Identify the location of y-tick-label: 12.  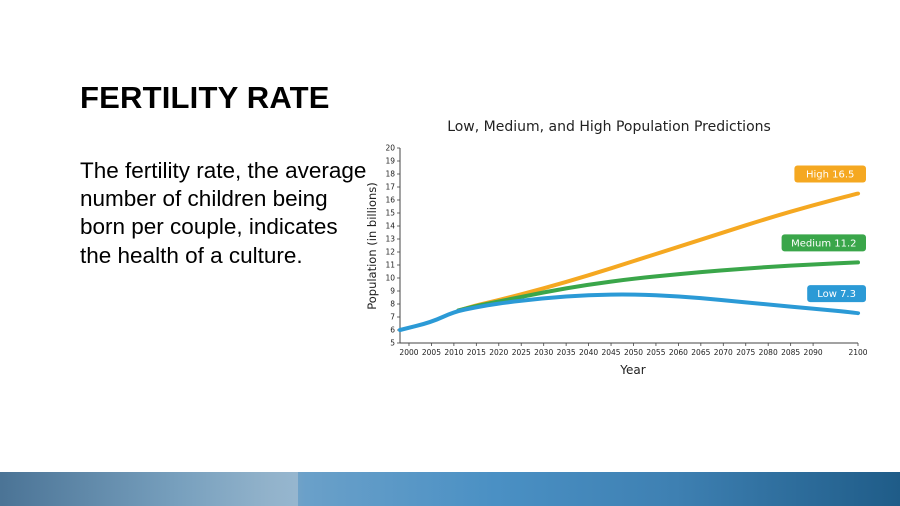
(390, 252).